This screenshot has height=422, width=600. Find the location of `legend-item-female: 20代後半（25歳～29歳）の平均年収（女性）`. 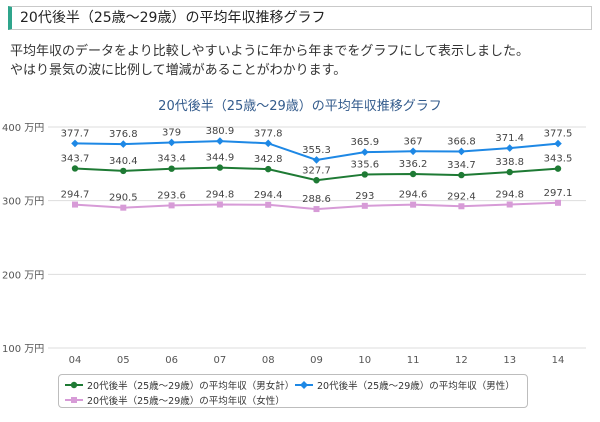

legend-item-female: 20代後半（25歳～29歳）の平均年収（女性） is located at coordinates (175, 400).